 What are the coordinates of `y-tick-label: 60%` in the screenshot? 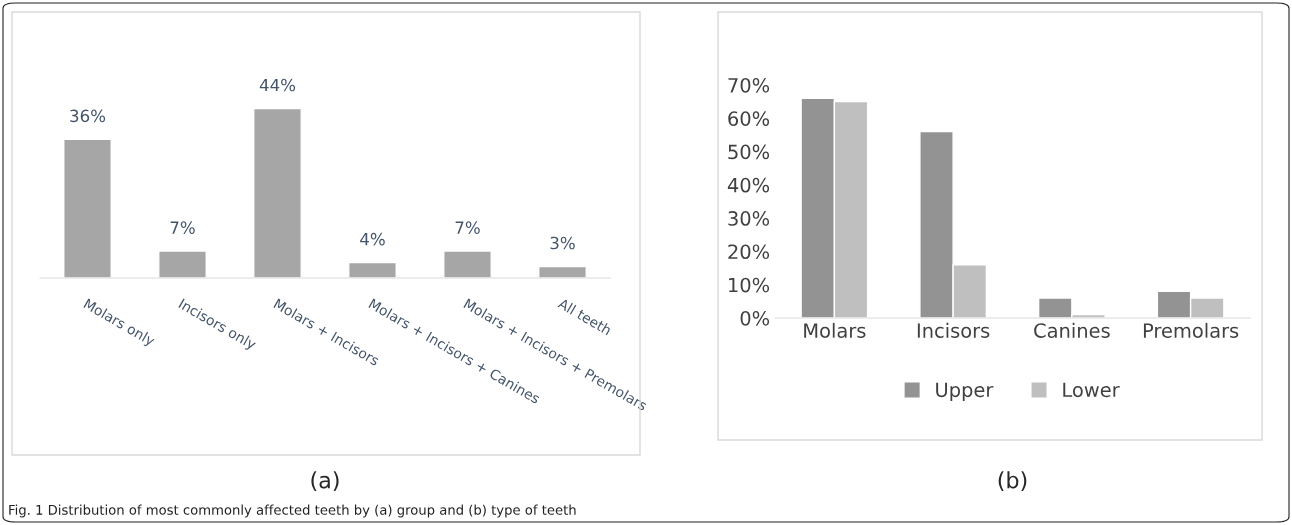 It's located at (749, 118).